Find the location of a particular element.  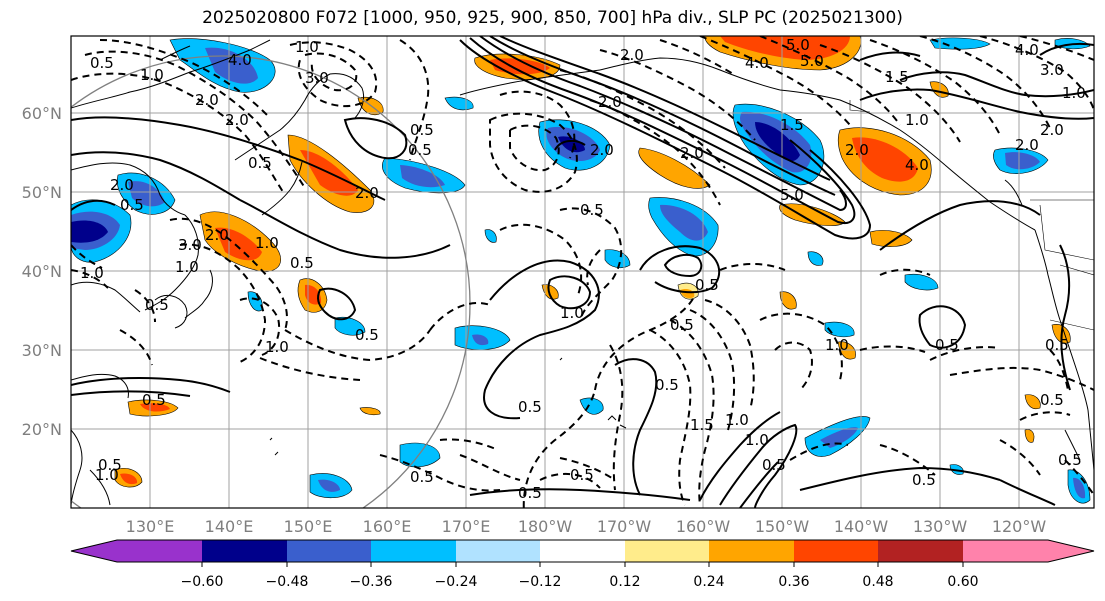

lon-label: 140°W is located at coordinates (861, 526).